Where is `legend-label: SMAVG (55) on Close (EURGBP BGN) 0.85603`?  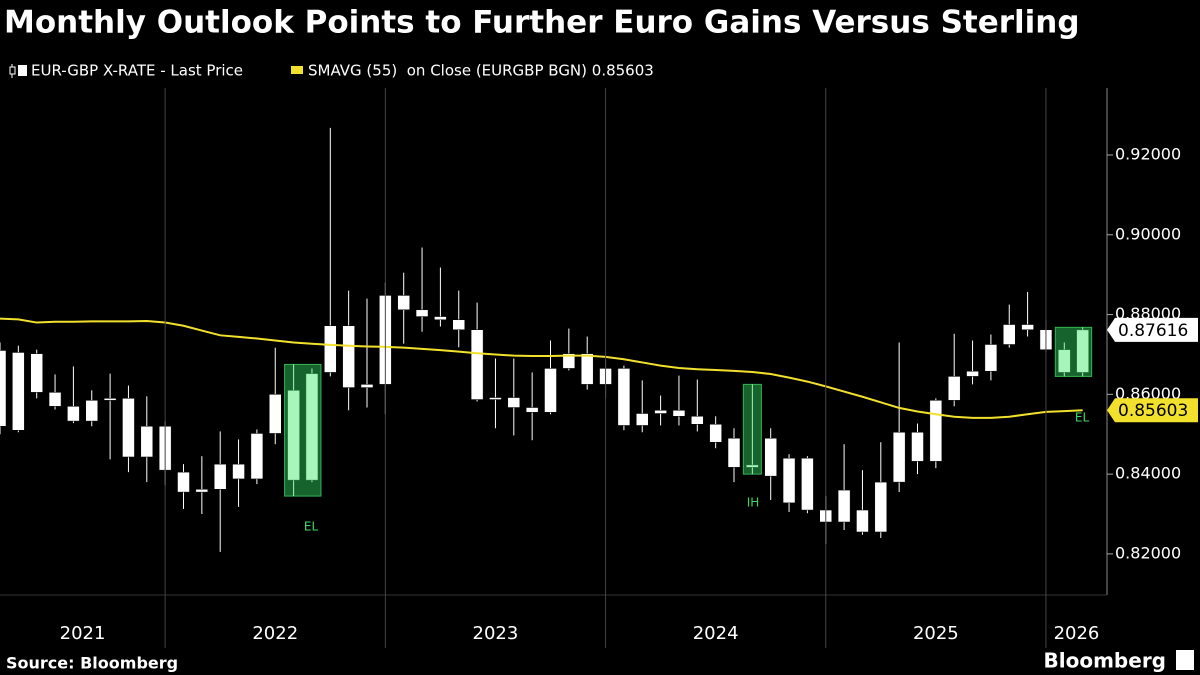 legend-label: SMAVG (55) on Close (EURGBP BGN) 0.85603 is located at coordinates (481, 71).